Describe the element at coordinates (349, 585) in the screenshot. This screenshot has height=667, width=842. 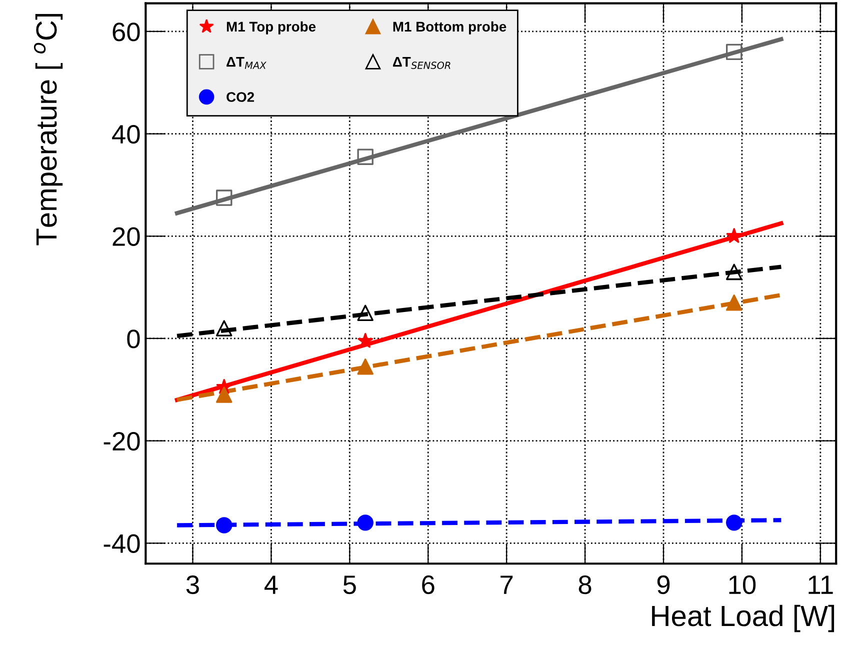
I see `x-tick-label: 5` at that location.